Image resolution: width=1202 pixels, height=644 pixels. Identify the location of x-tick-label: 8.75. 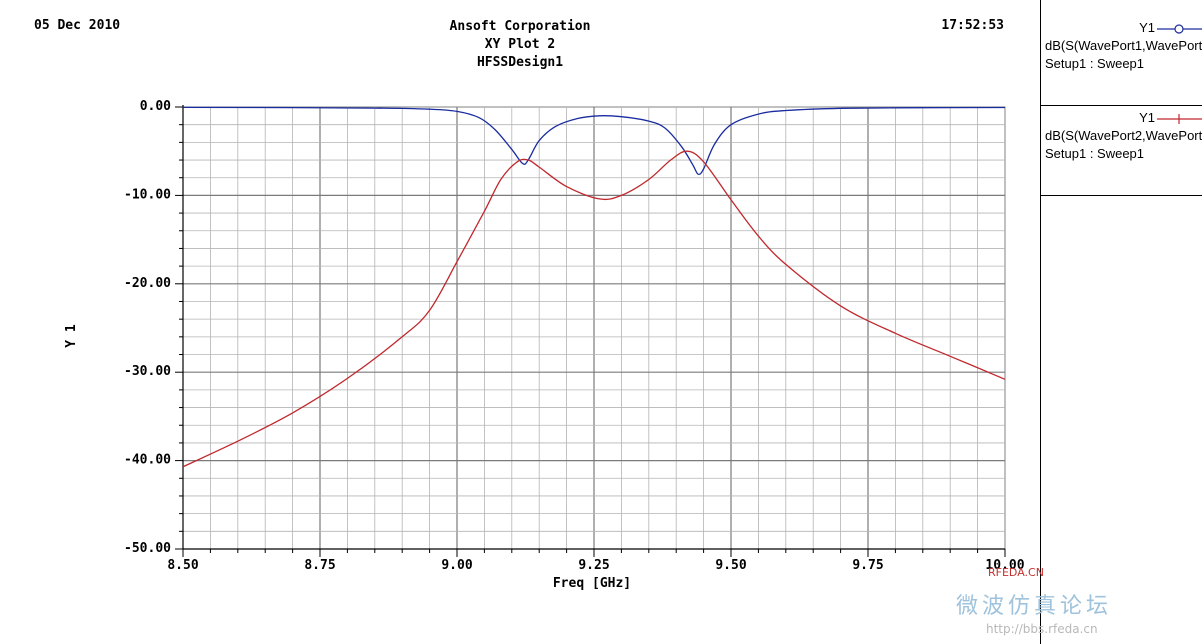
(319, 565).